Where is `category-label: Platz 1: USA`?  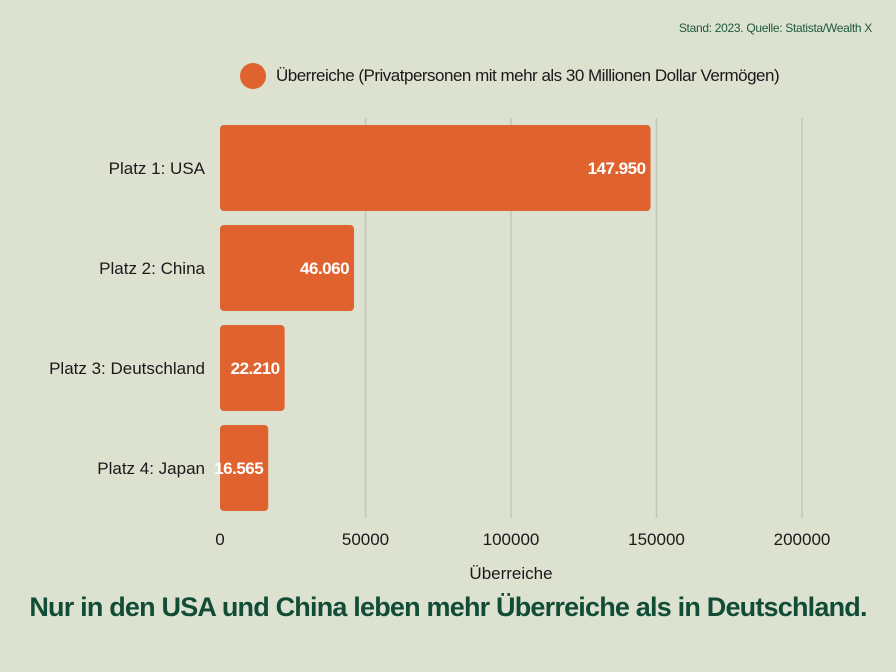
category-label: Platz 1: USA is located at coordinates (157, 168).